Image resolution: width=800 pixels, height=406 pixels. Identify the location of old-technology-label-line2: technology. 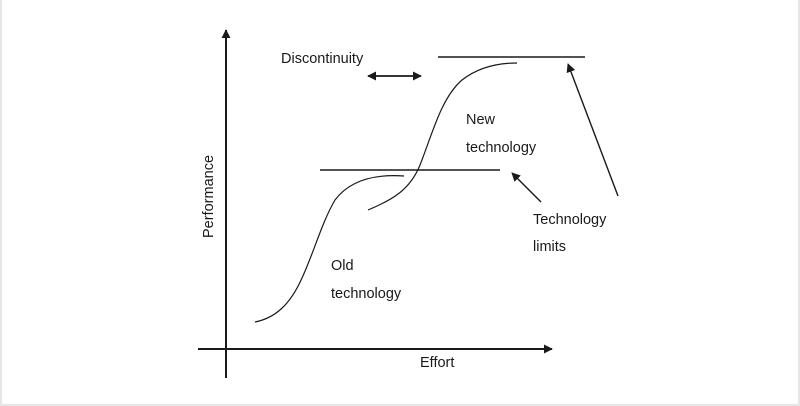
(366, 294).